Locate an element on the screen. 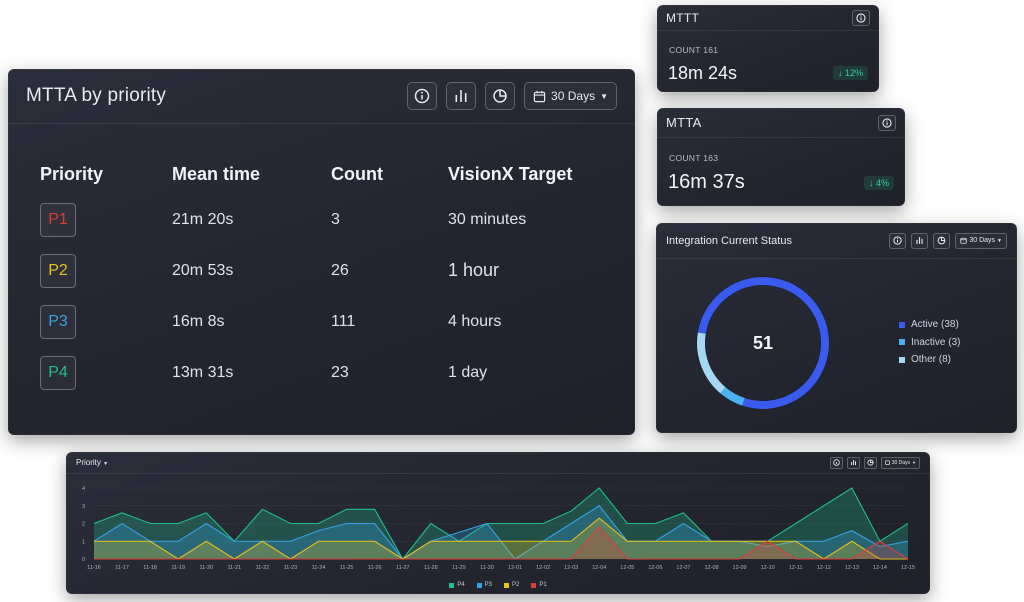  mttt-stat-card: MTTT COUNT 161 18m 24s ↓ 12% is located at coordinates (768, 48).